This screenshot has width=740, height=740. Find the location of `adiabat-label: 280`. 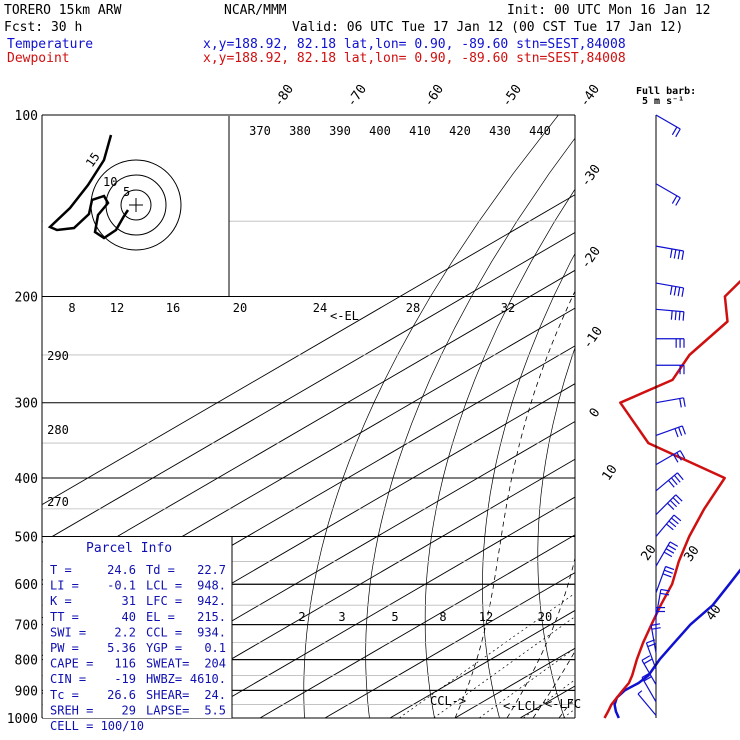

adiabat-label: 280 is located at coordinates (58, 430).